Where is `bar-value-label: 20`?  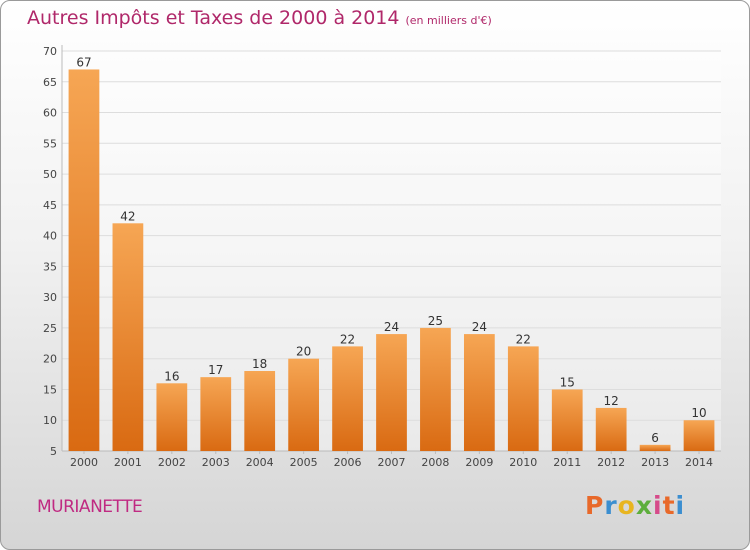
bar-value-label: 20 is located at coordinates (303, 352).